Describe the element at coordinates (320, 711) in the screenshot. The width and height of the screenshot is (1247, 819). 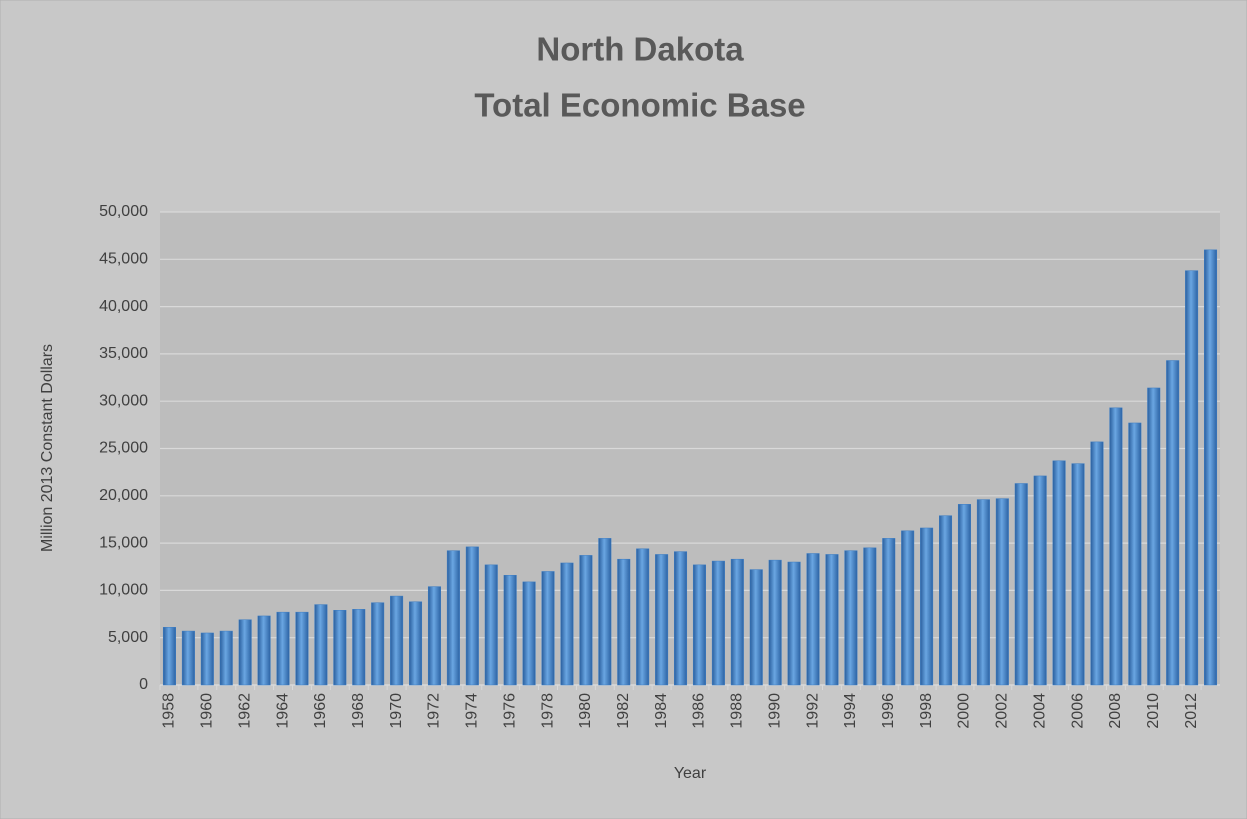
I see `x-tick-label: 1966` at that location.